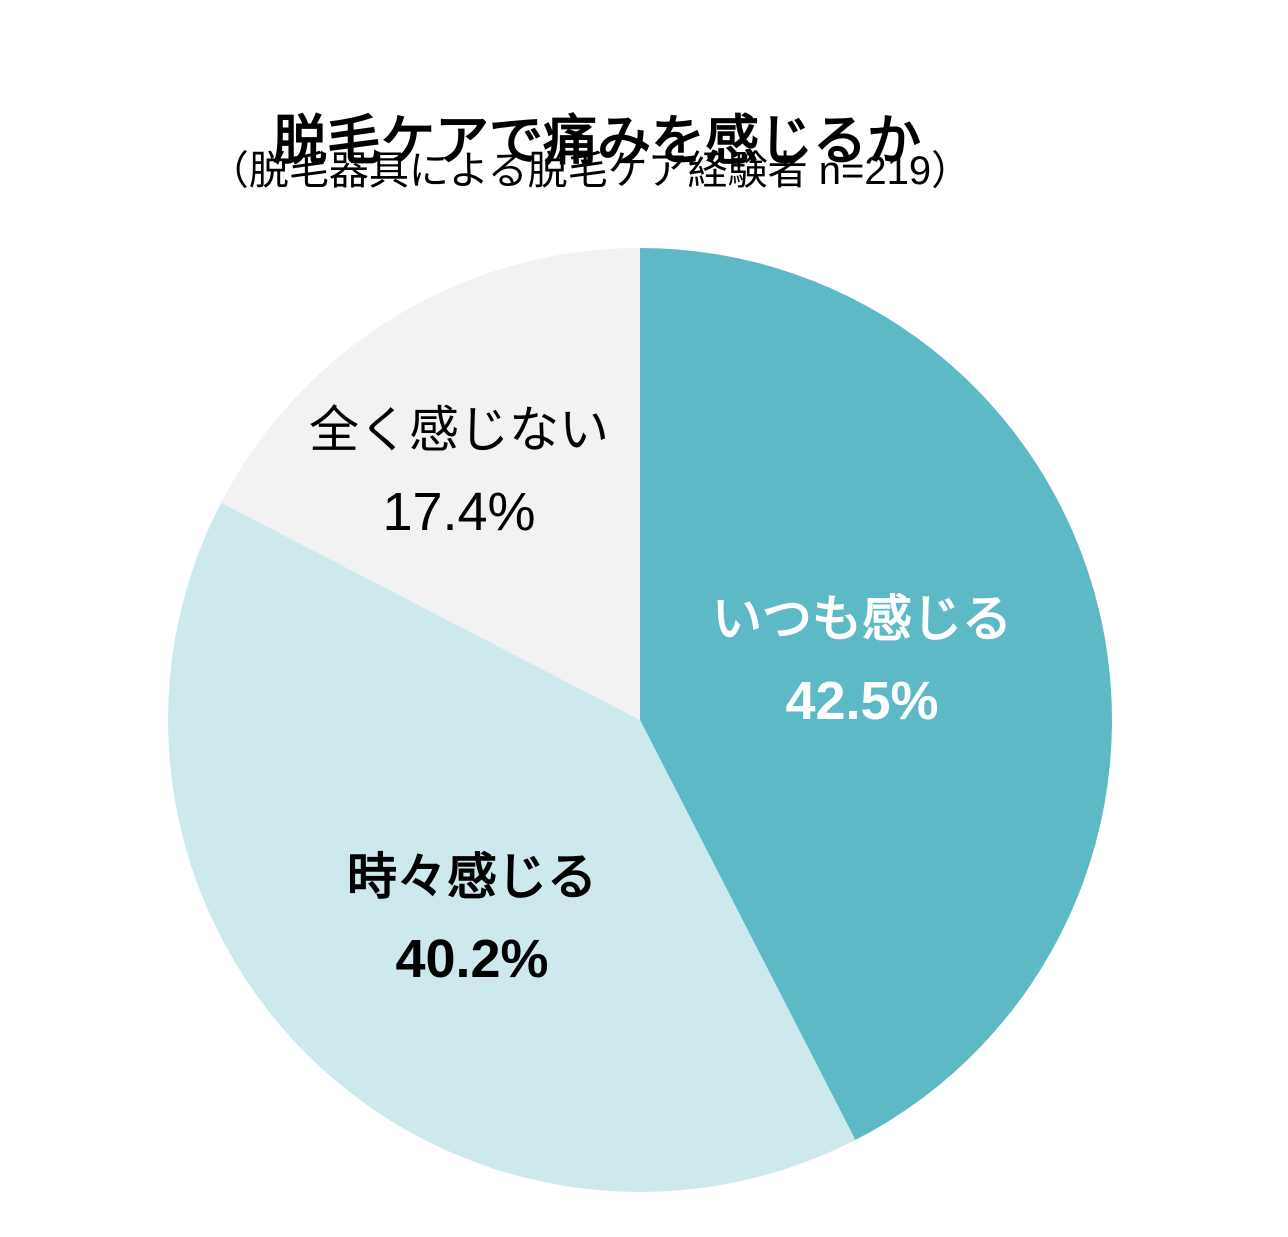  I want to click on slice-name-sometimes-feel: 時々感じる, so click(472, 877).